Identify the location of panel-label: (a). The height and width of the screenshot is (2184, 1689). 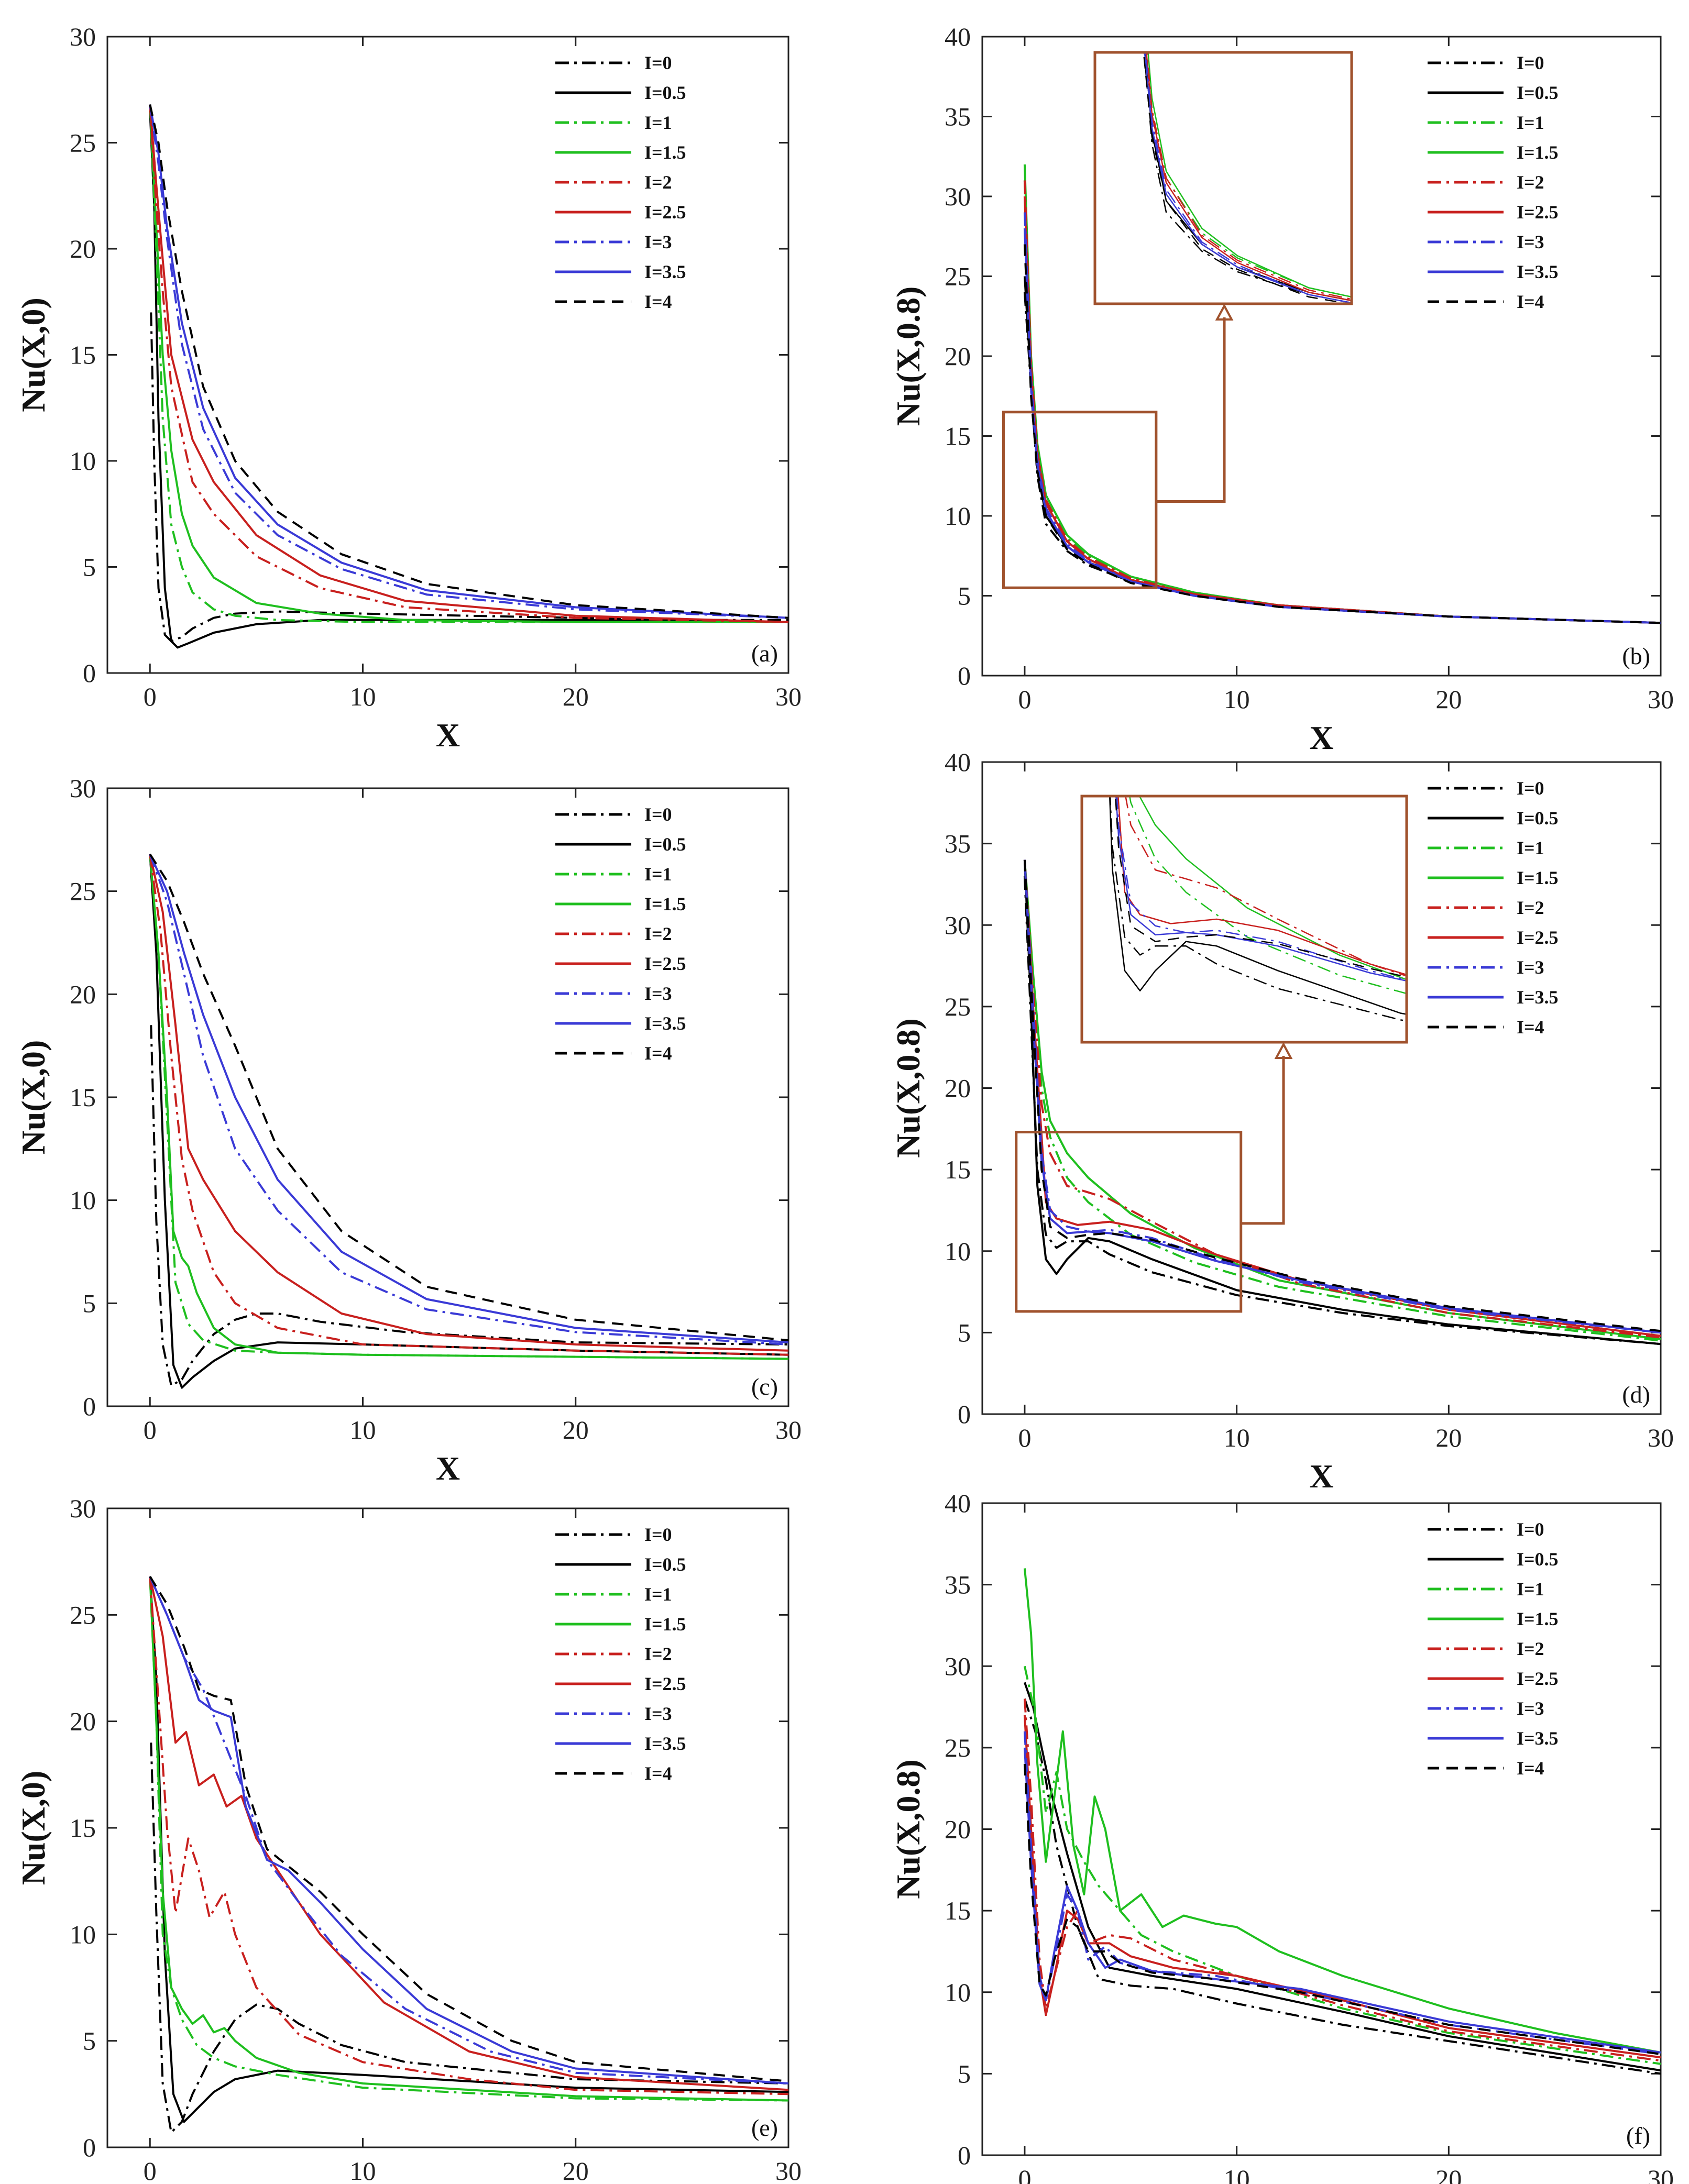
(764, 654).